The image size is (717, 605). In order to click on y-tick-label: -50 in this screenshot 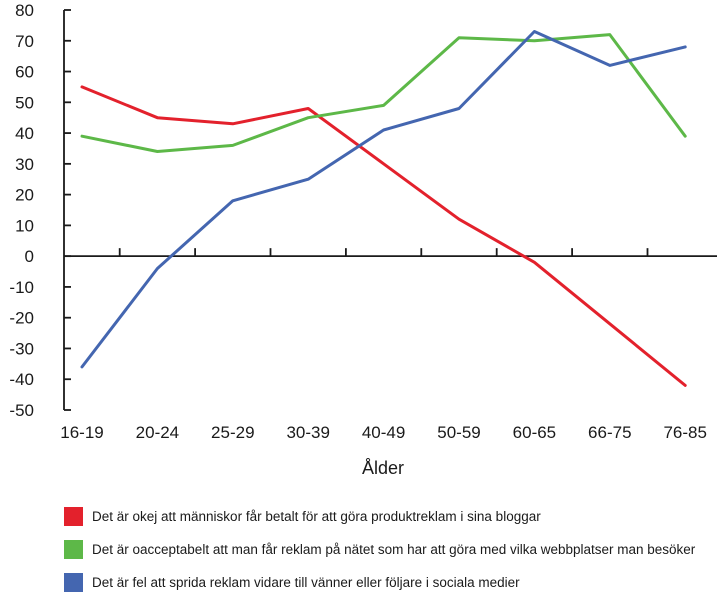, I will do `click(21, 410)`.